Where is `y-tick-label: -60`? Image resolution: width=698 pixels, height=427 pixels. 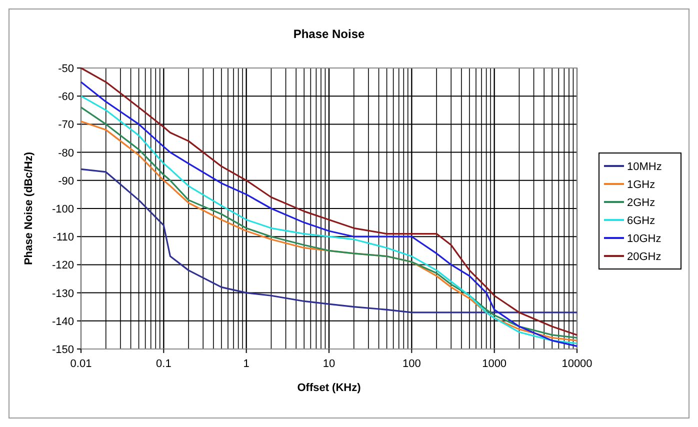 y-tick-label: -60 is located at coordinates (66, 97).